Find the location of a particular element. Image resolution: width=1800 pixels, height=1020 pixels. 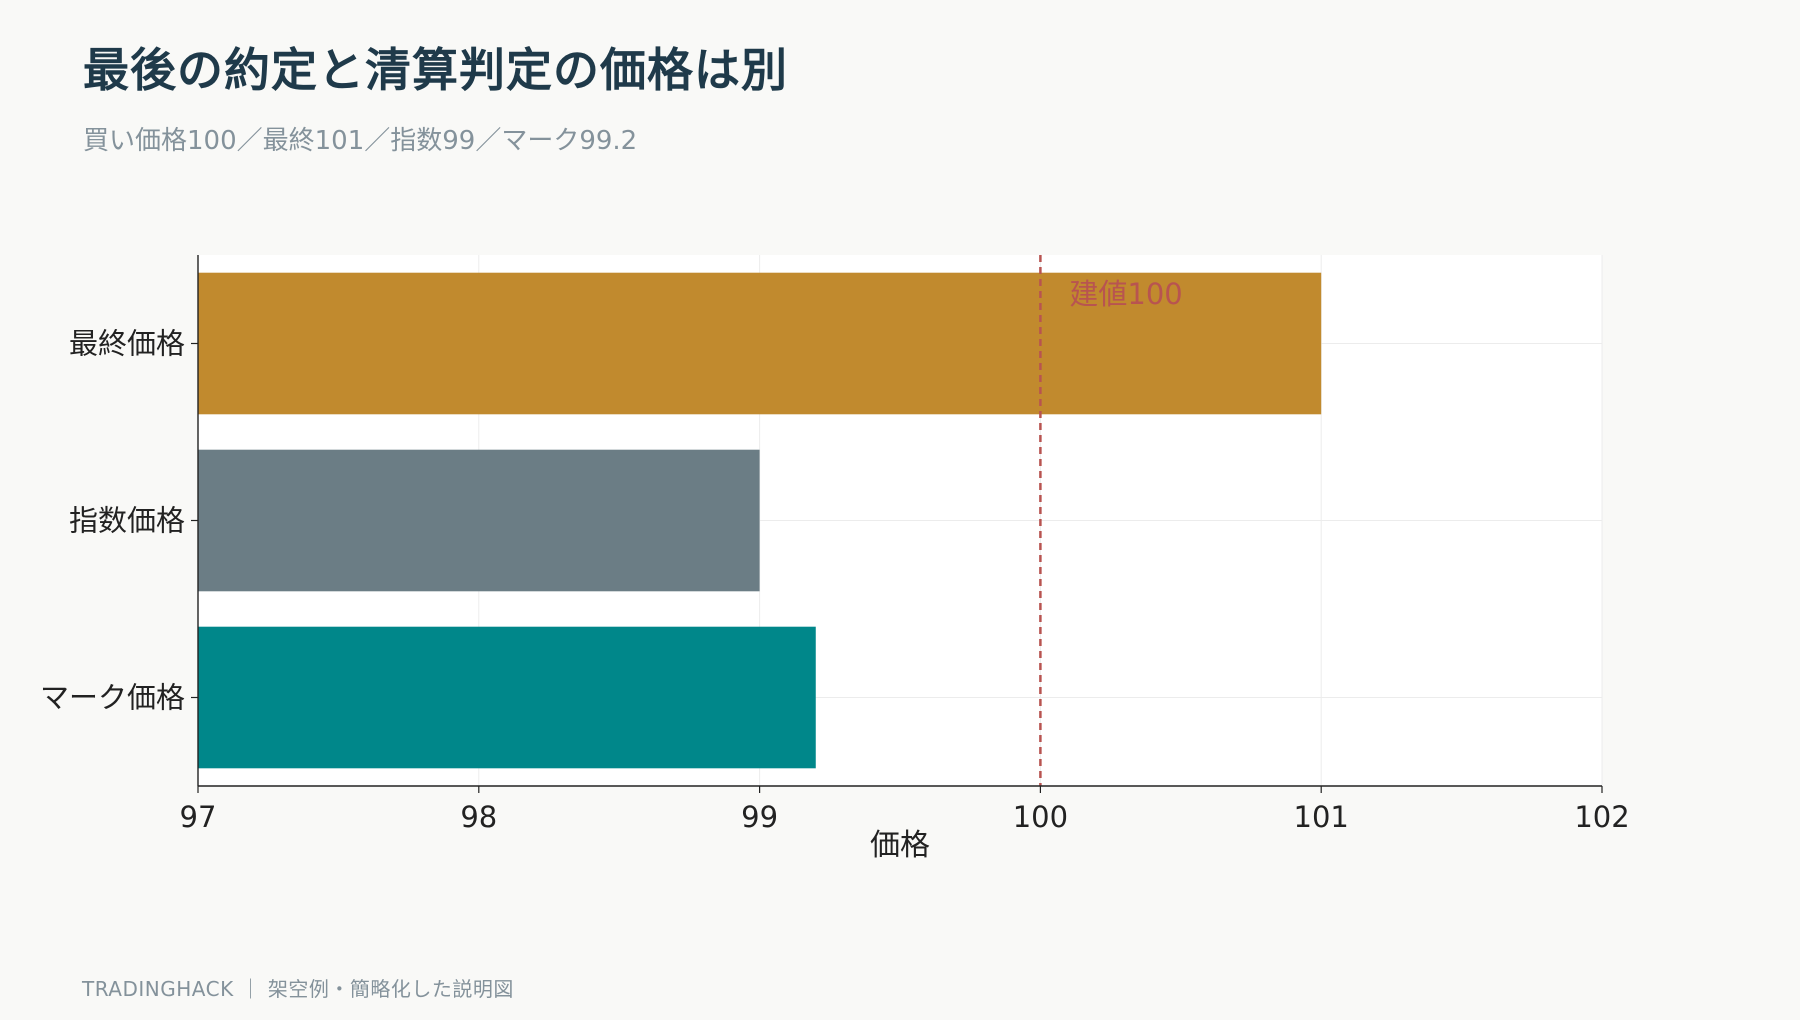

x-axis-title: 価格 is located at coordinates (900, 845).